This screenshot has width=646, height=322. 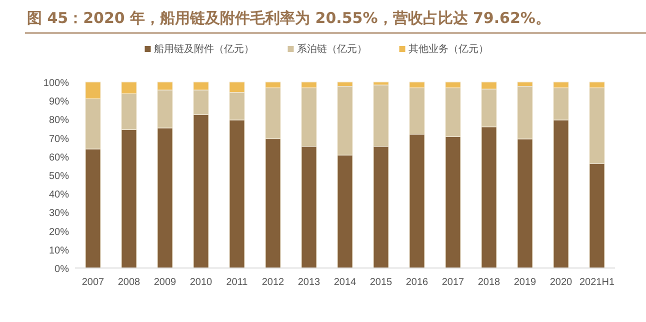 I want to click on y-tick-label: 60%, so click(x=59, y=158).